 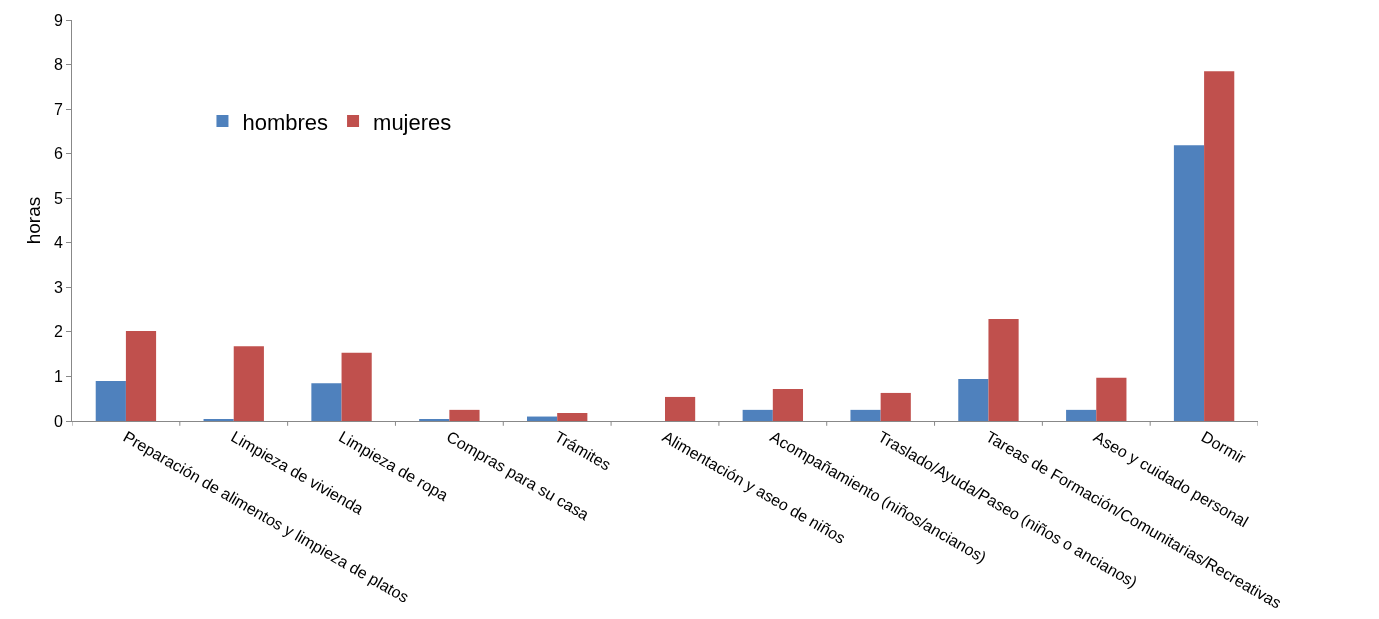 What do you see at coordinates (33, 220) in the screenshot?
I see `y-axis-title: horas` at bounding box center [33, 220].